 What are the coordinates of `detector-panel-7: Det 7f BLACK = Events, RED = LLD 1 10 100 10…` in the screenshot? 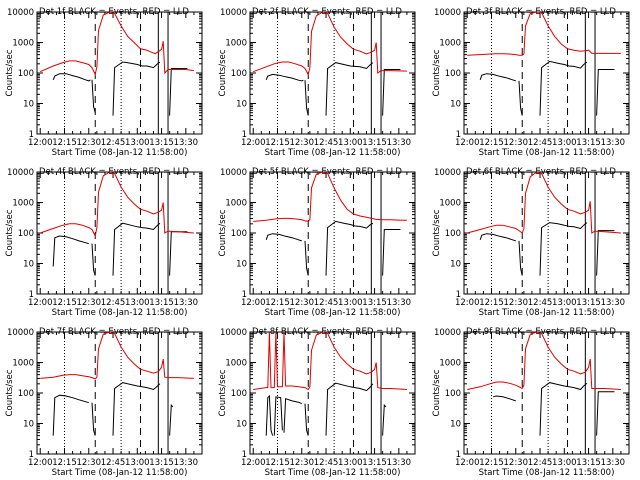 It's located at (104, 402).